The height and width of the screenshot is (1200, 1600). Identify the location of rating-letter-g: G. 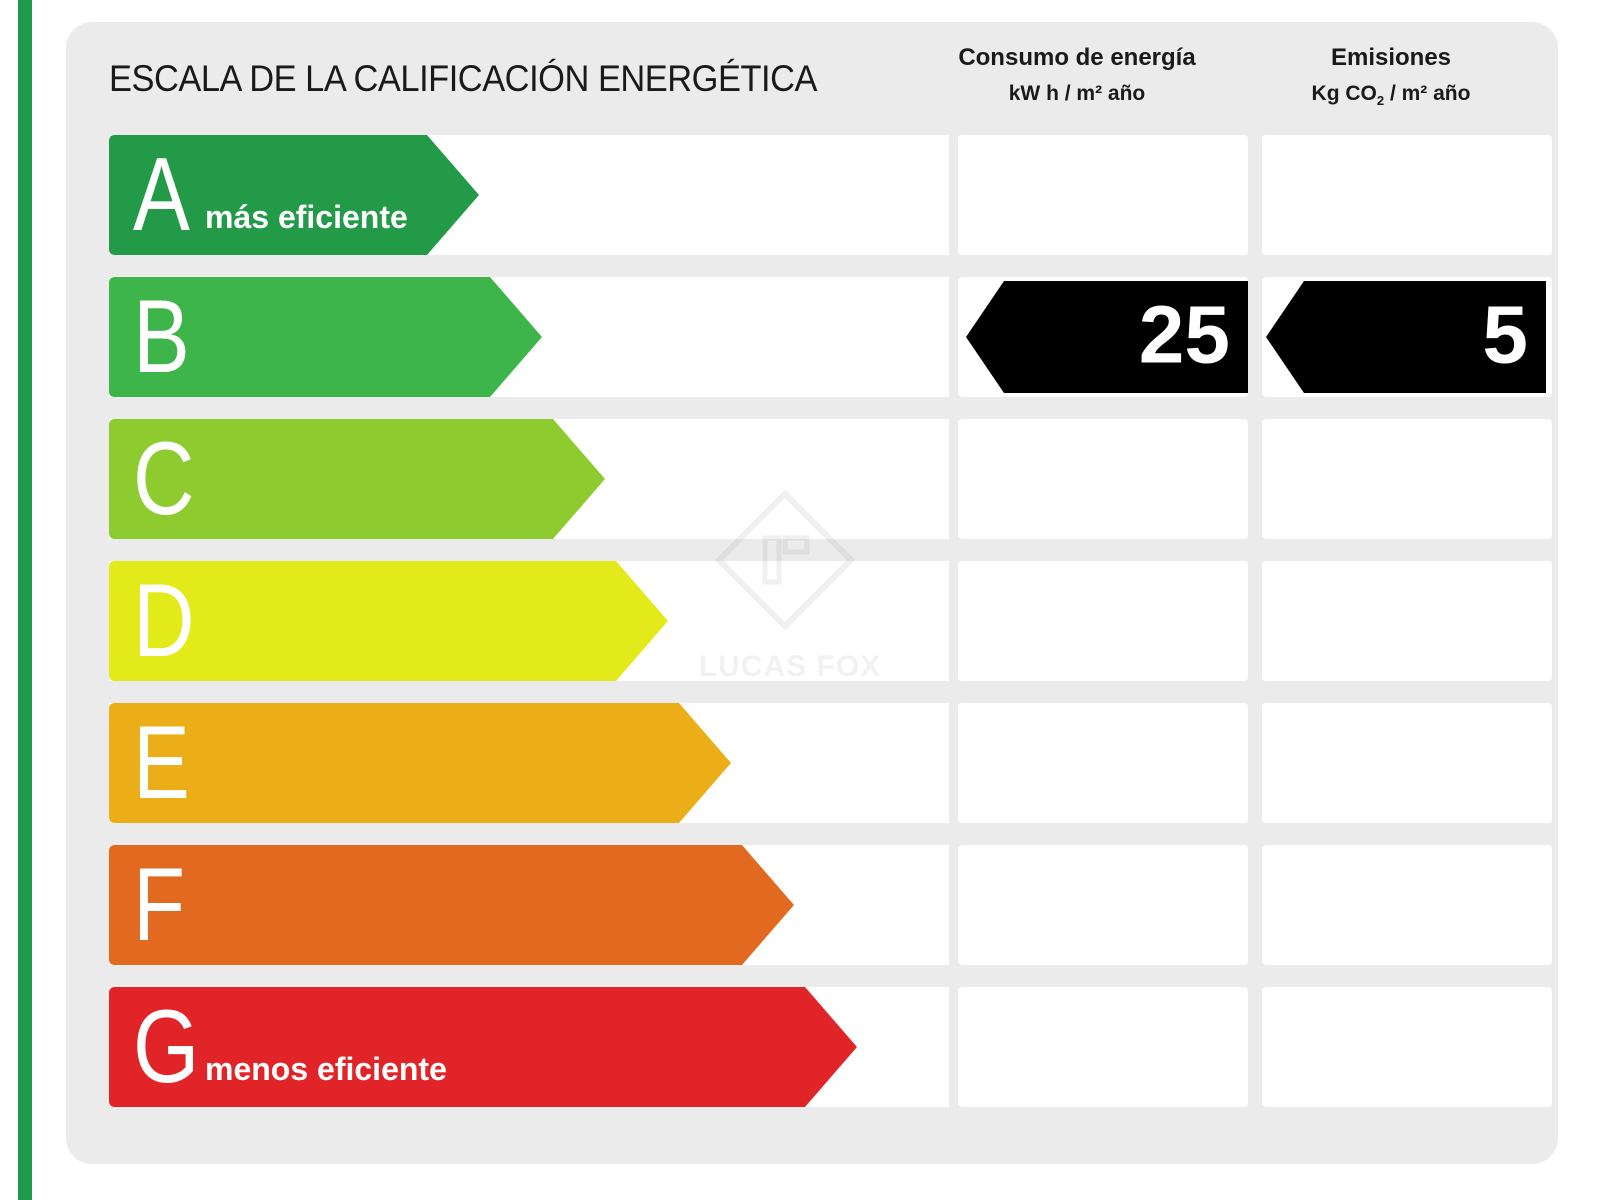
(166, 1047).